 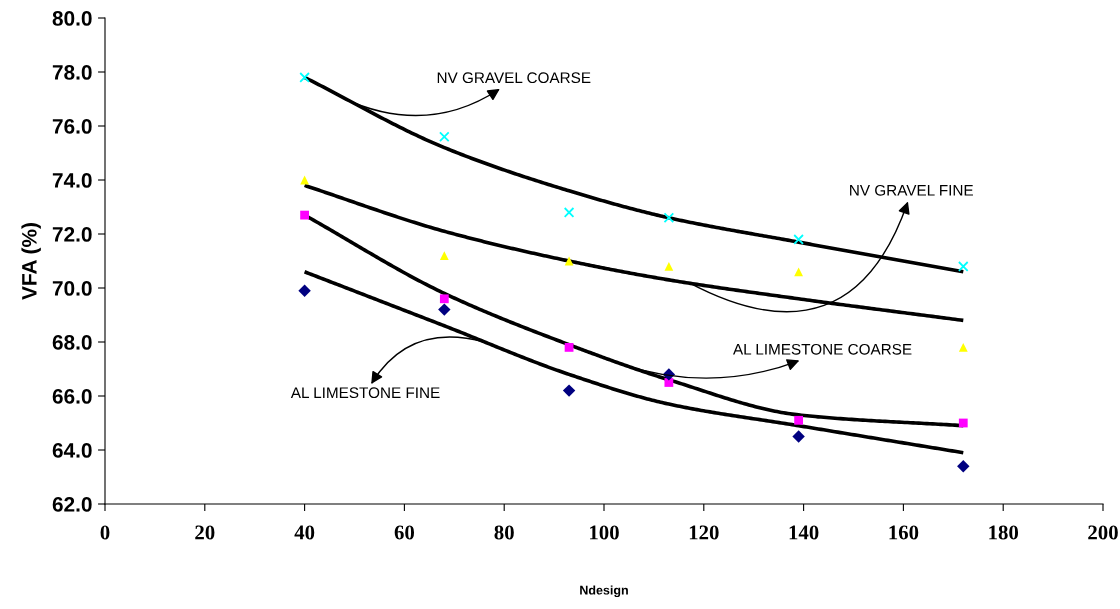 What do you see at coordinates (304, 532) in the screenshot?
I see `x-tick-label: 40` at bounding box center [304, 532].